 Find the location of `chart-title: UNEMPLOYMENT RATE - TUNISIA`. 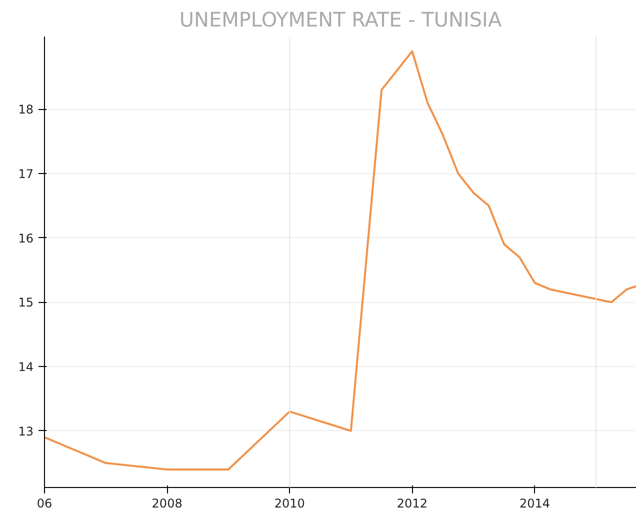

chart-title: UNEMPLOYMENT RATE - TUNISIA is located at coordinates (340, 20).